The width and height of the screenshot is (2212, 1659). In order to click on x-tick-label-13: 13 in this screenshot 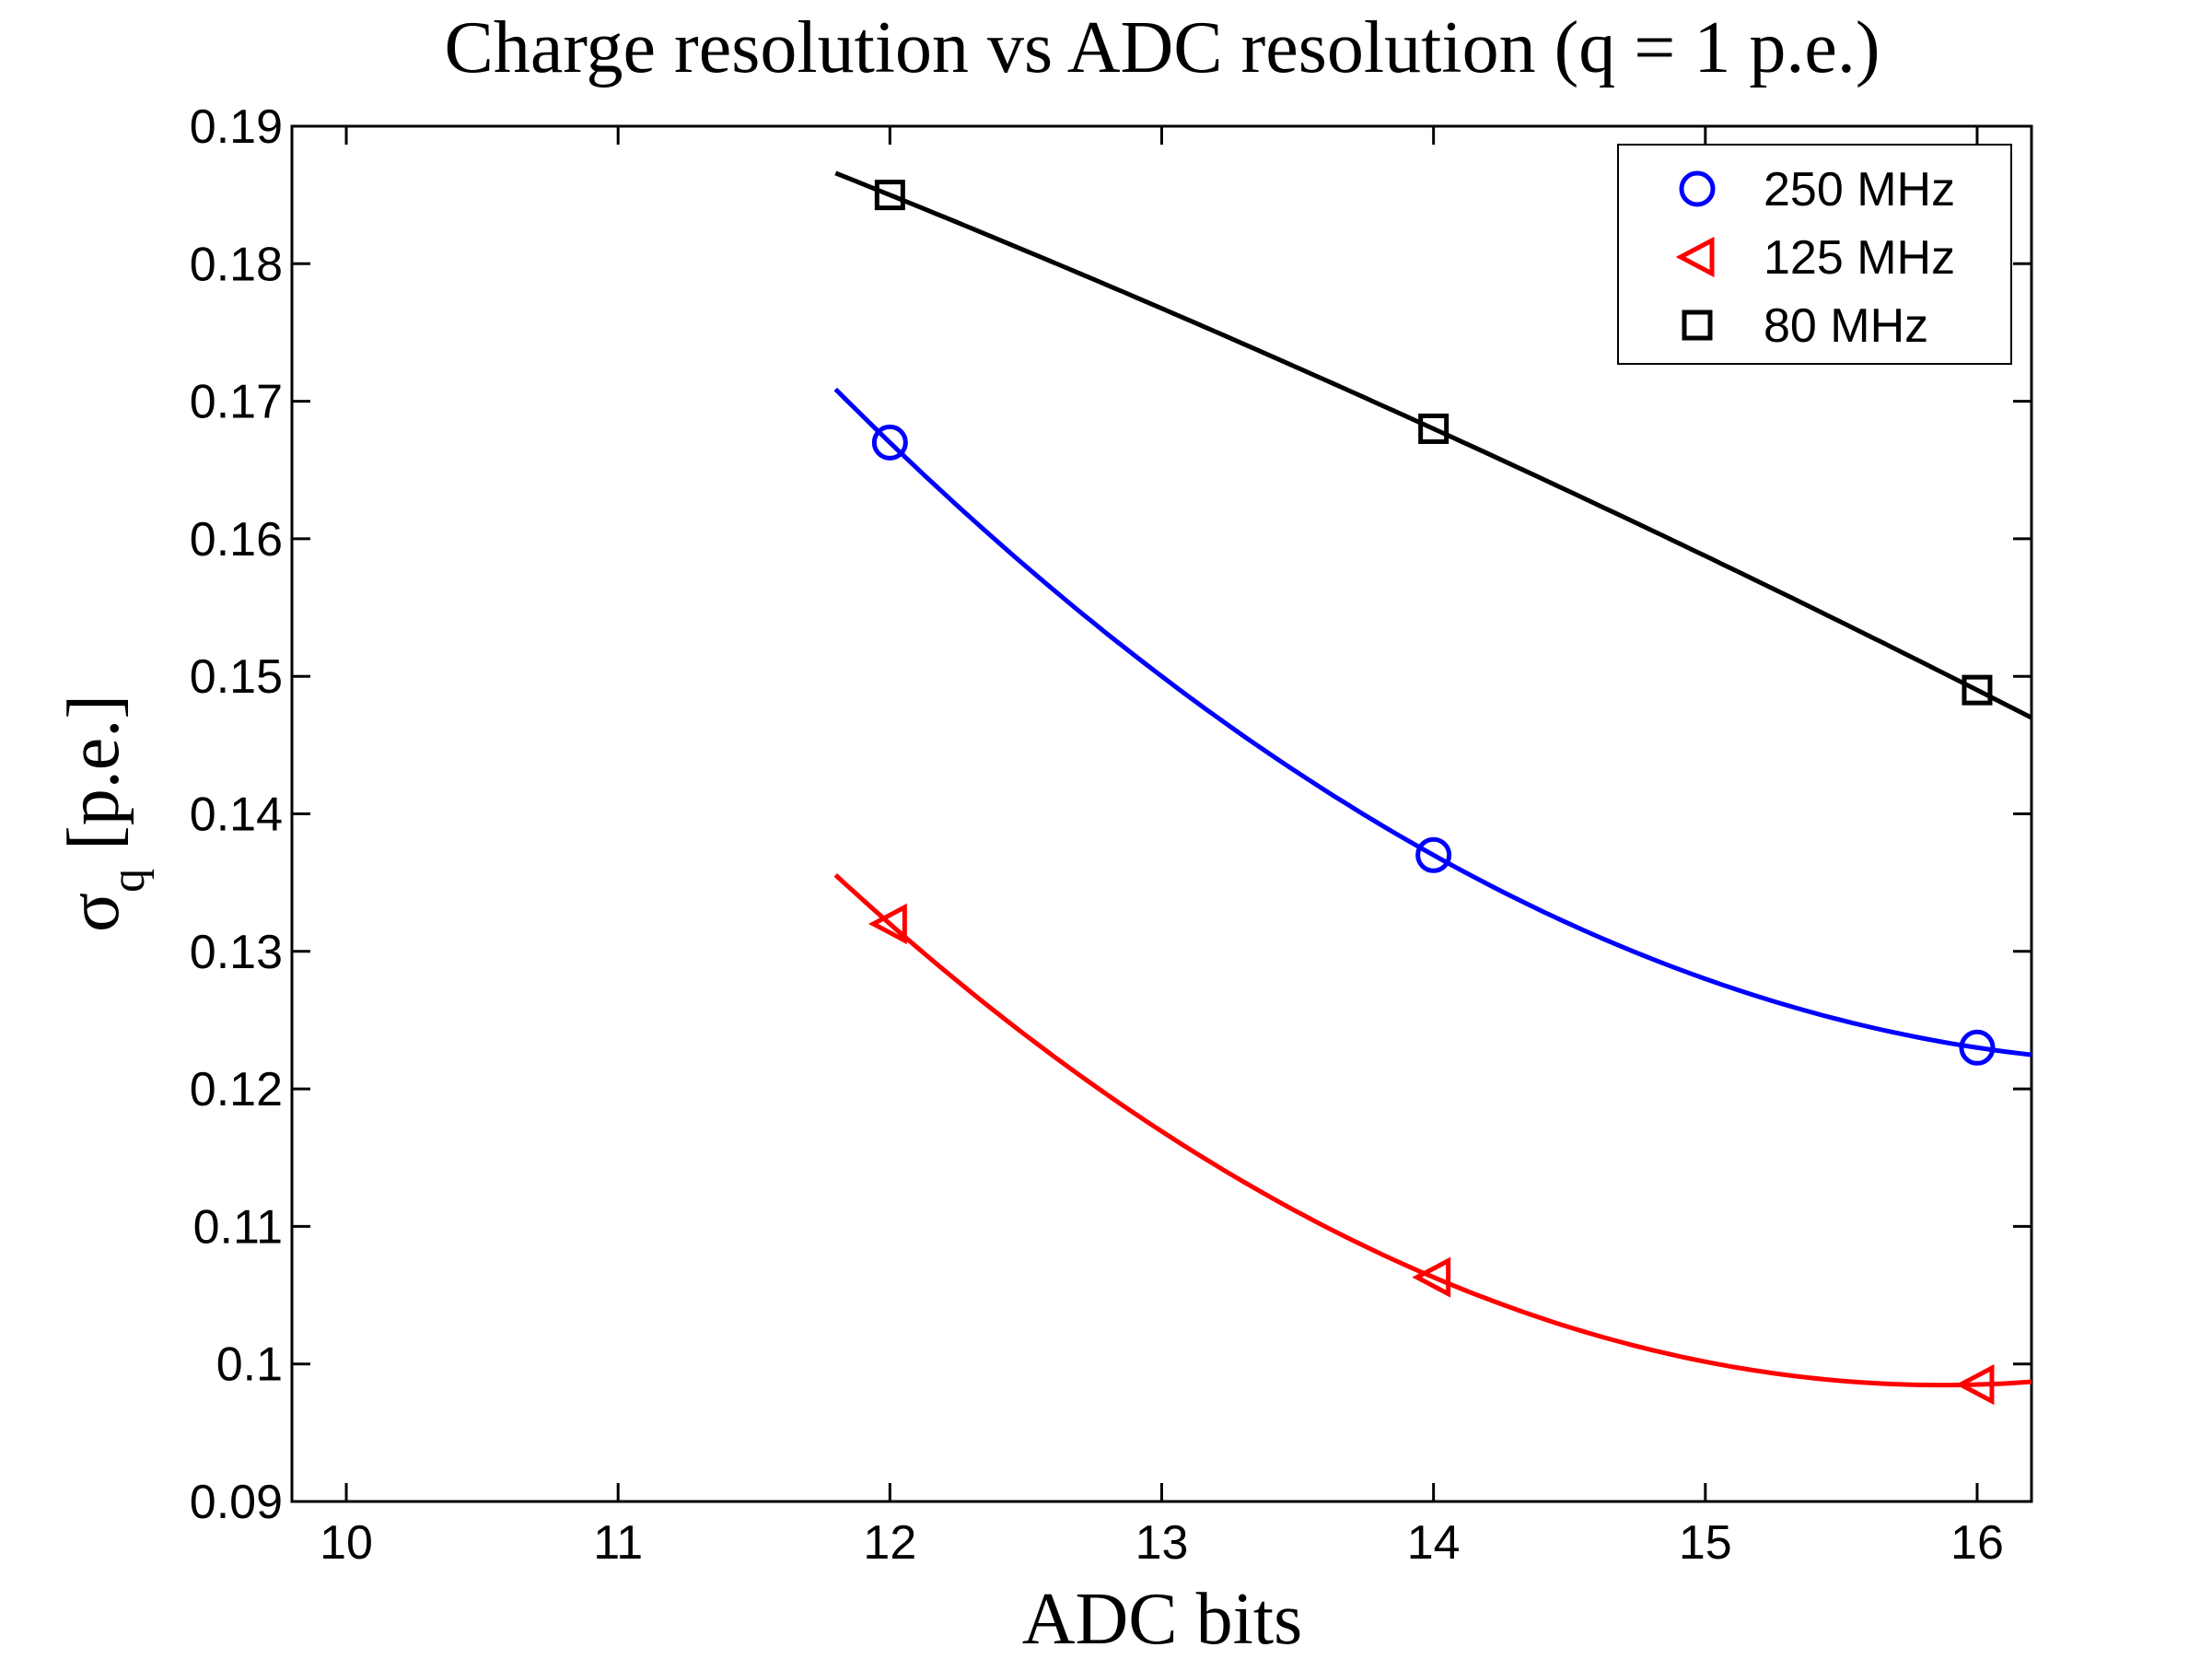, I will do `click(1162, 1543)`.